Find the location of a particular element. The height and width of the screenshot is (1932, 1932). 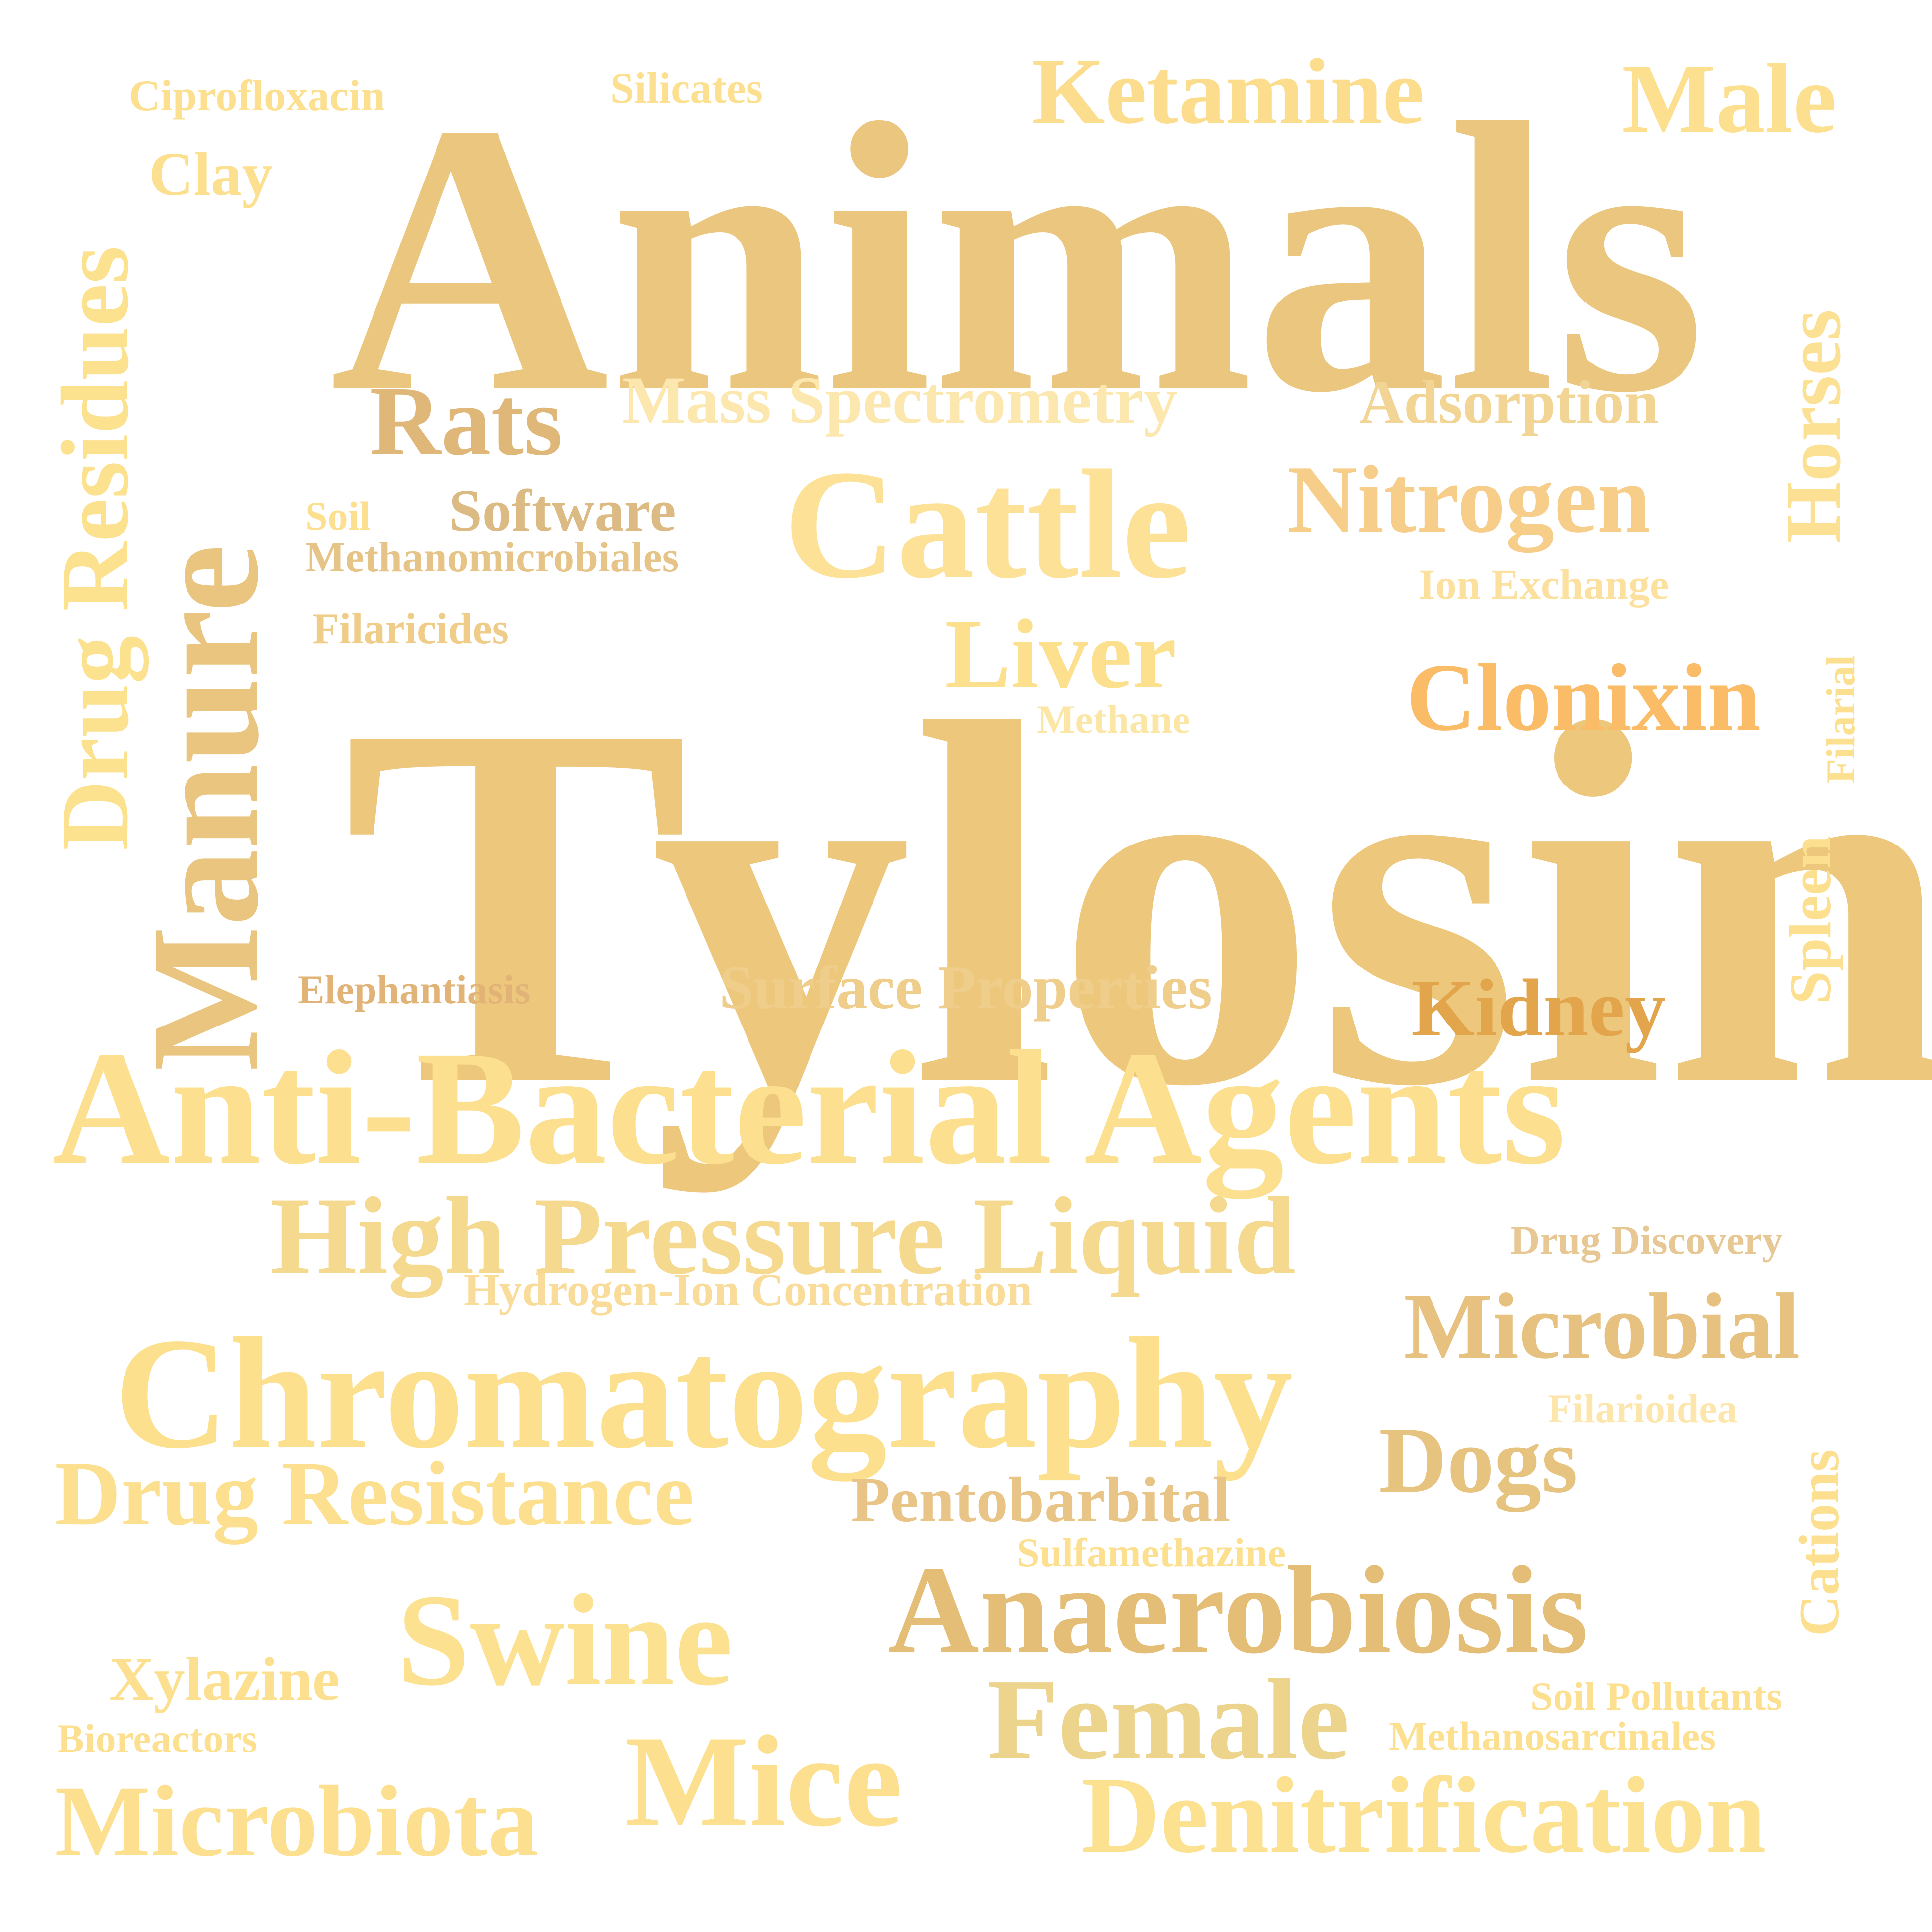

word-chromatography: Chromatography is located at coordinates (704, 1393).